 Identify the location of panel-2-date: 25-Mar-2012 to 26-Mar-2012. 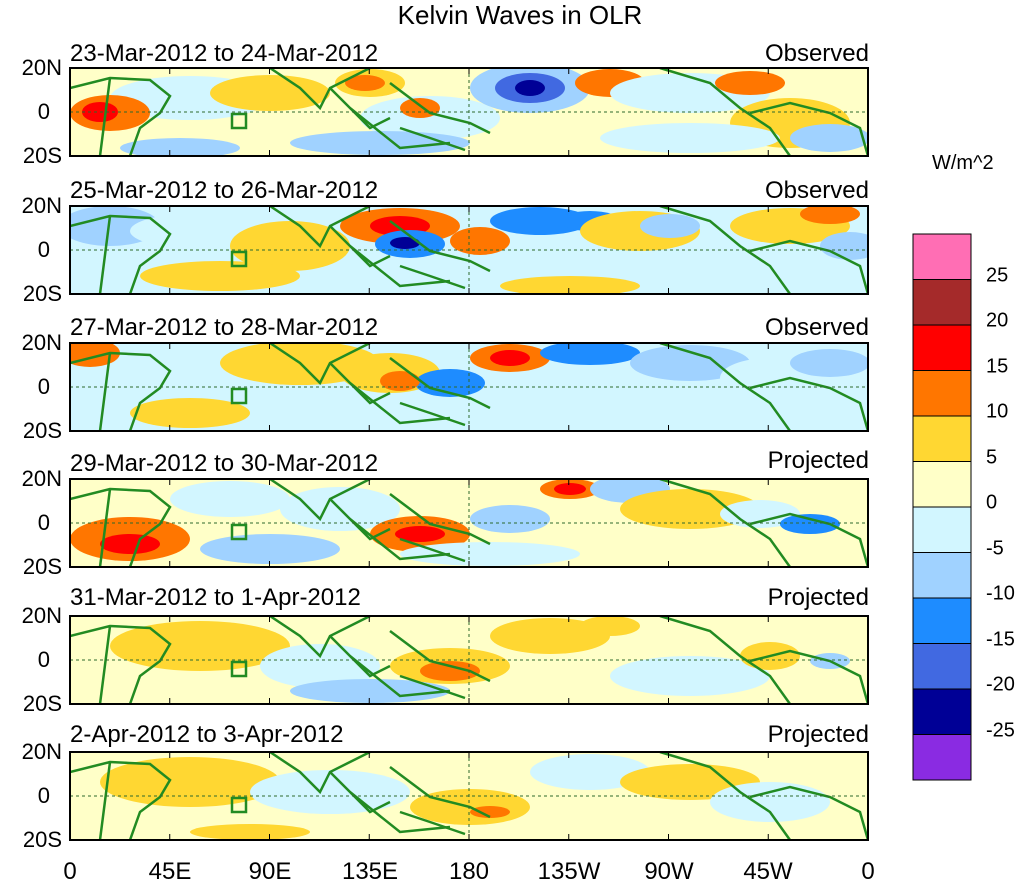
(224, 190).